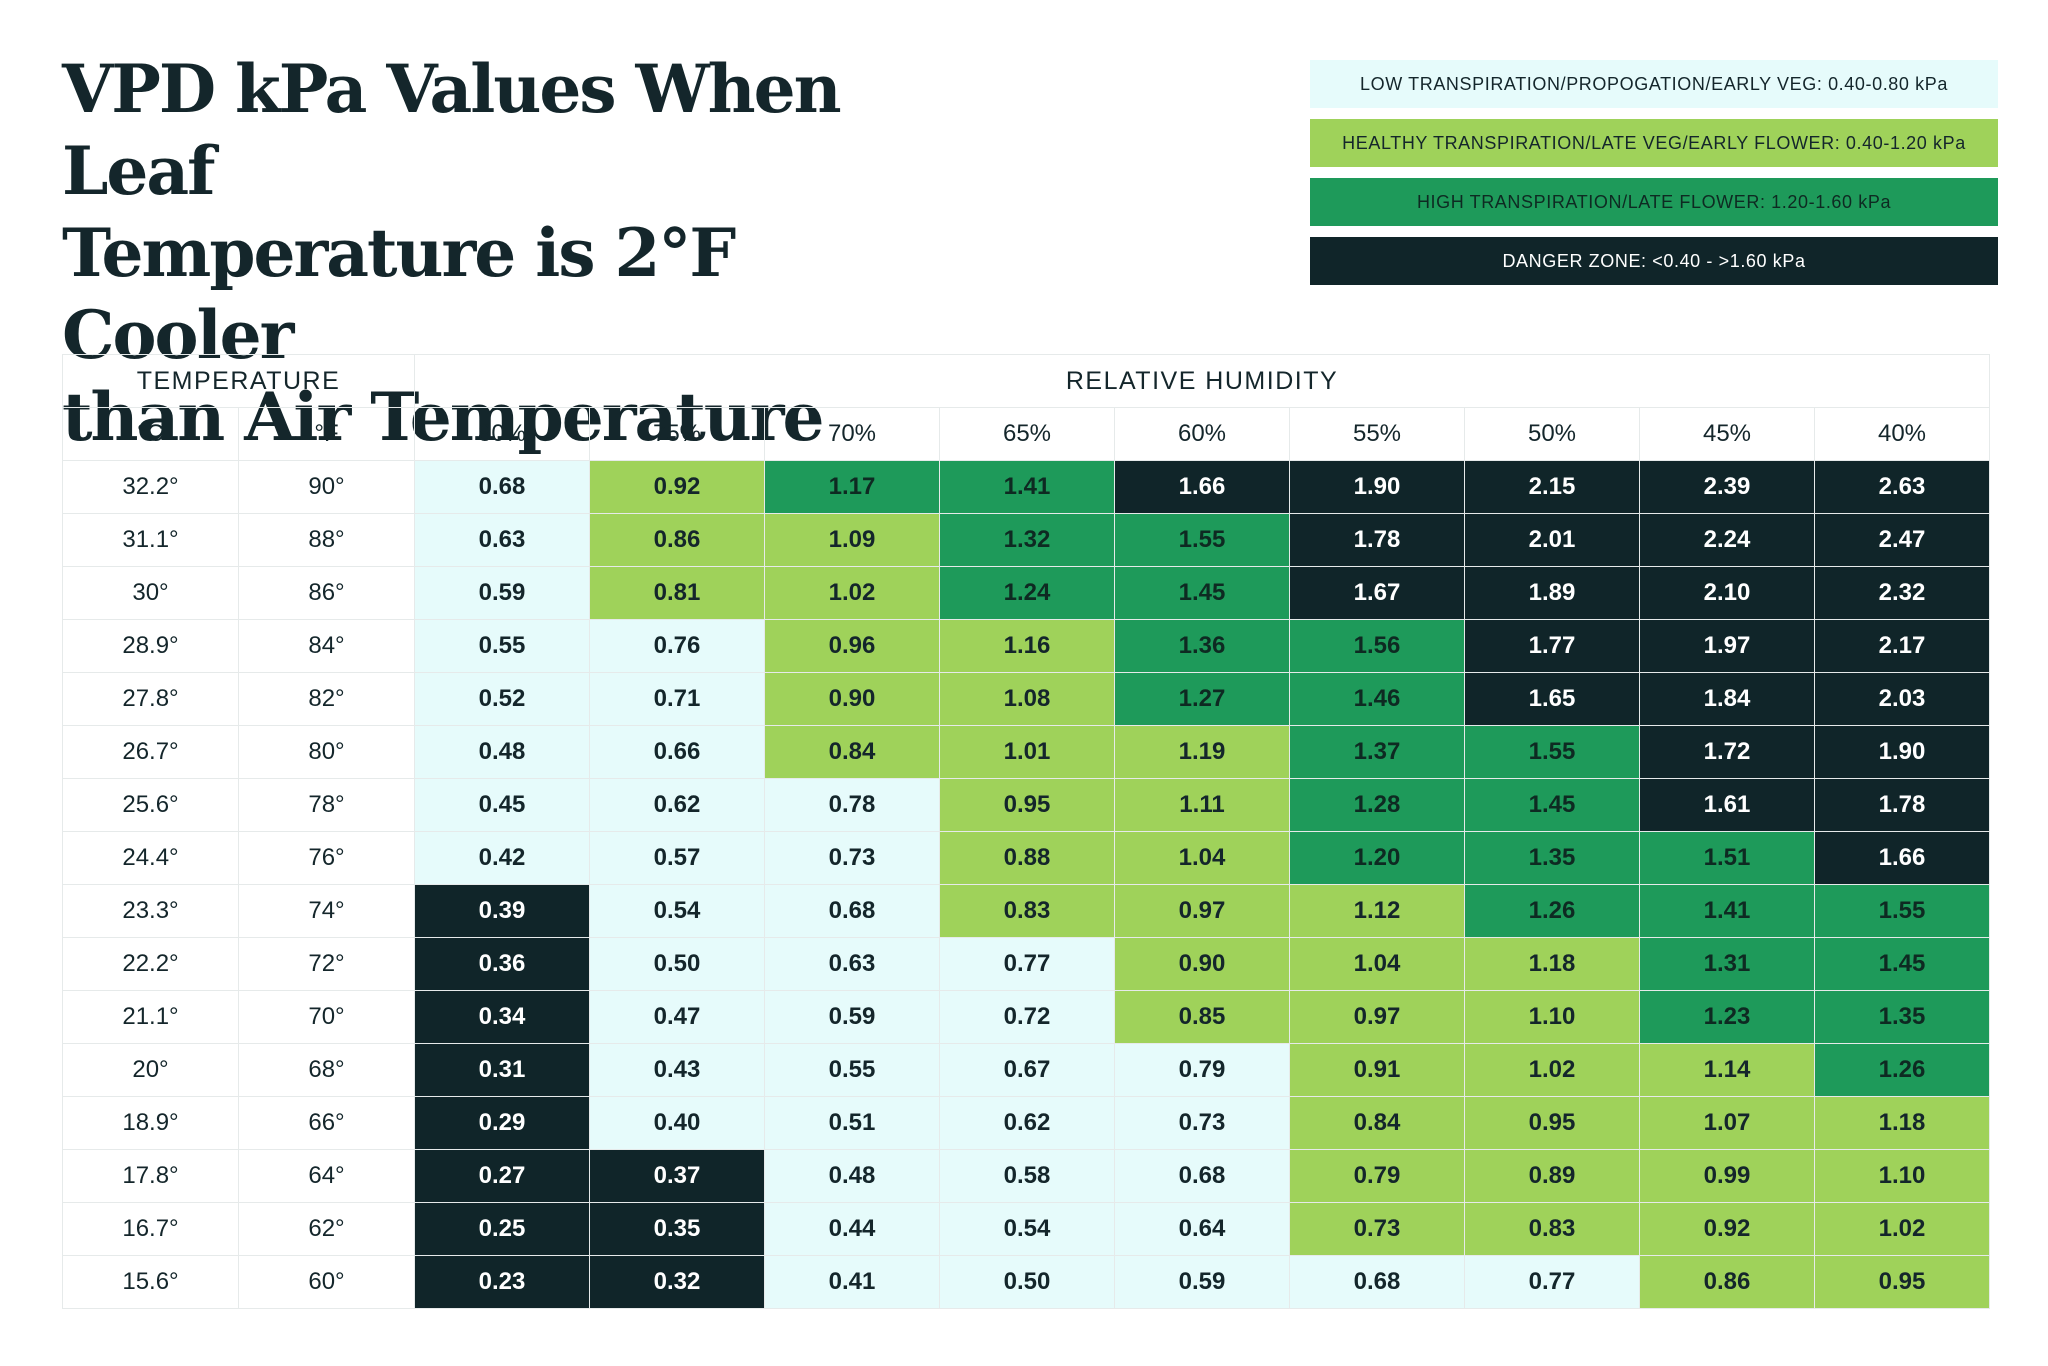 The height and width of the screenshot is (1366, 2048). Describe the element at coordinates (1027, 1176) in the screenshot. I see `vpd-cell: 0.58` at that location.